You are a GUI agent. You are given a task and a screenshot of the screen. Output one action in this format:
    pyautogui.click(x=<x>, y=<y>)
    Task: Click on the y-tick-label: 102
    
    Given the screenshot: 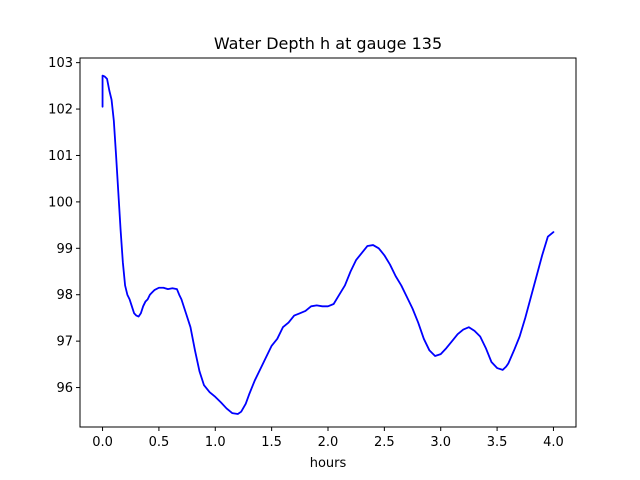 What is the action you would take?
    pyautogui.click(x=60, y=110)
    